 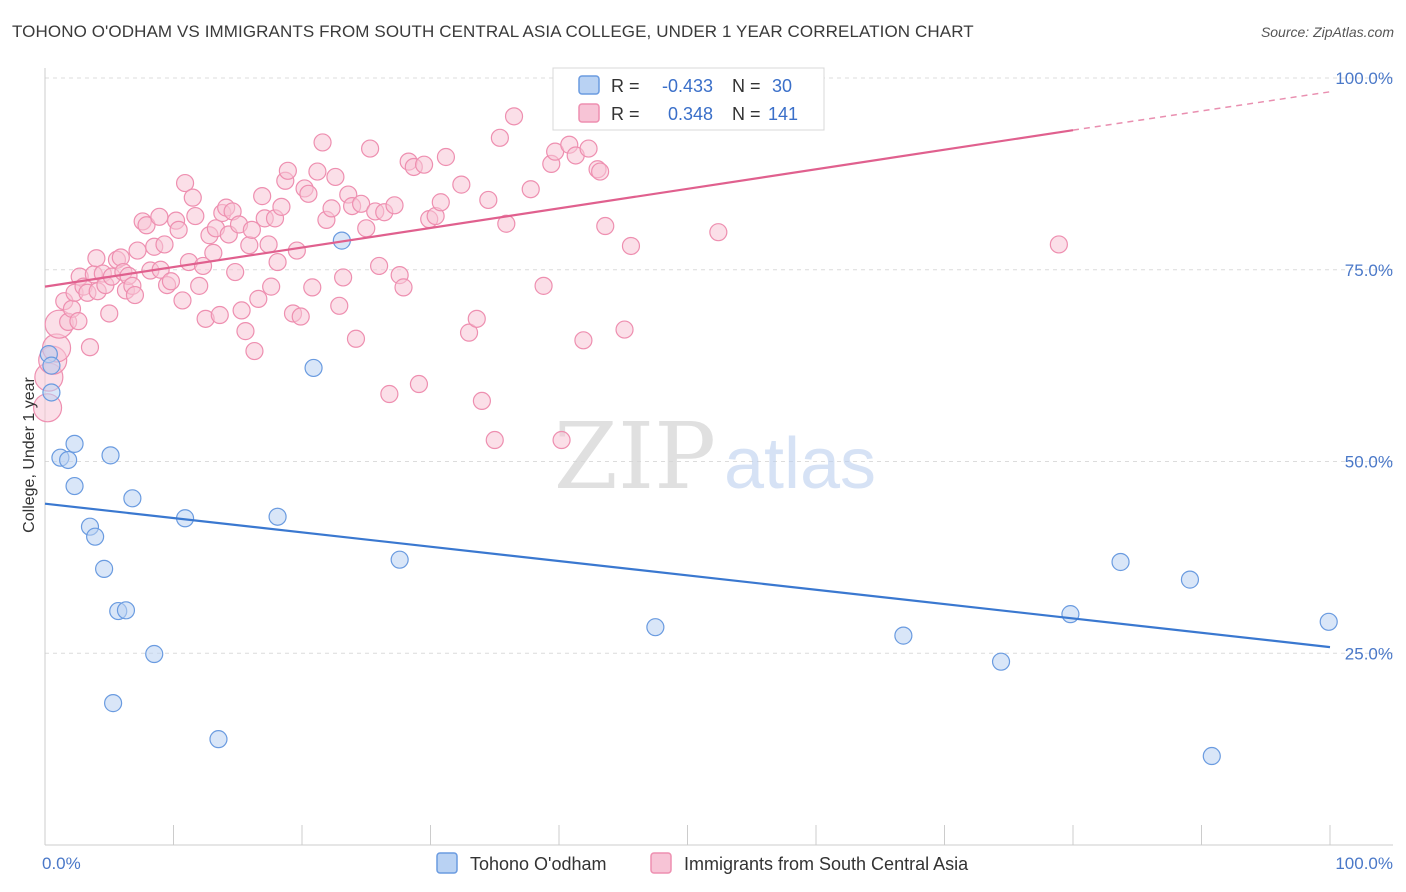 I want to click on legend-swatch-blue, so click(x=589, y=85).